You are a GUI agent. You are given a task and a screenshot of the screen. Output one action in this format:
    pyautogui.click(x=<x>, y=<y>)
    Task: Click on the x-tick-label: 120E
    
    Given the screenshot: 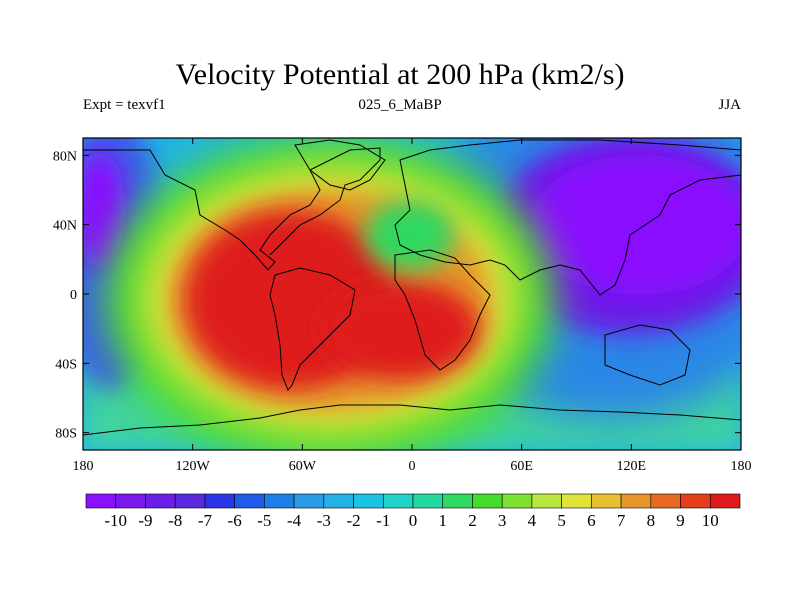 What is the action you would take?
    pyautogui.click(x=632, y=466)
    